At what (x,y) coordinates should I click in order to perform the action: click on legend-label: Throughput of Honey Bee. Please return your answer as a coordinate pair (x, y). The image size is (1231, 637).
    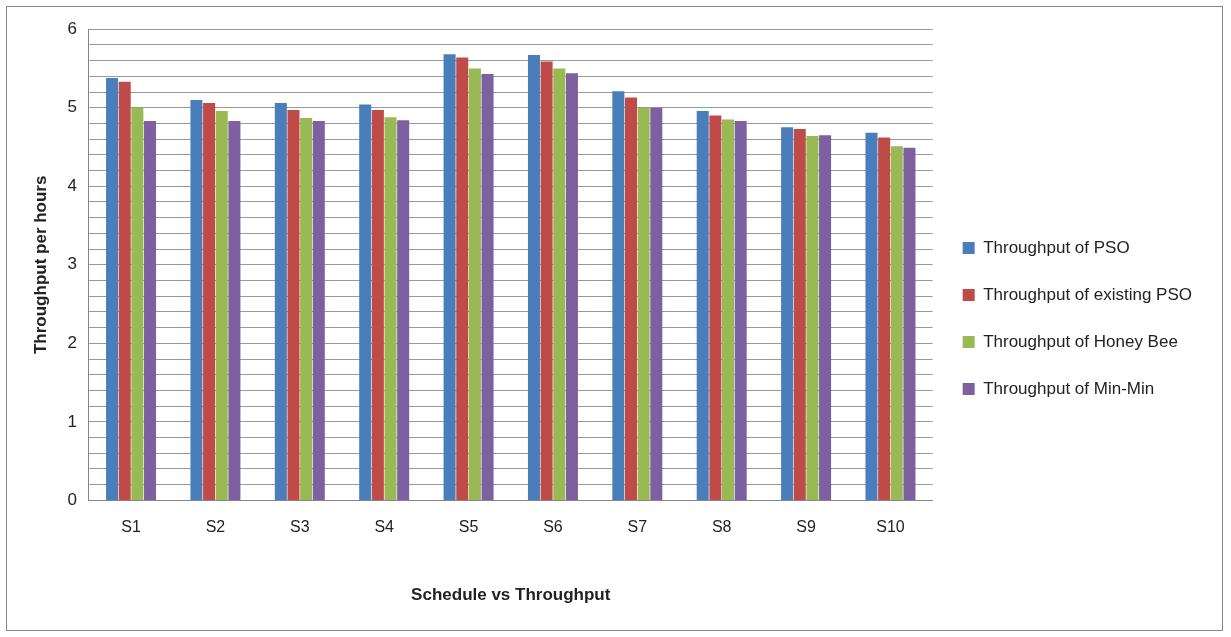
    Looking at the image, I should click on (1080, 341).